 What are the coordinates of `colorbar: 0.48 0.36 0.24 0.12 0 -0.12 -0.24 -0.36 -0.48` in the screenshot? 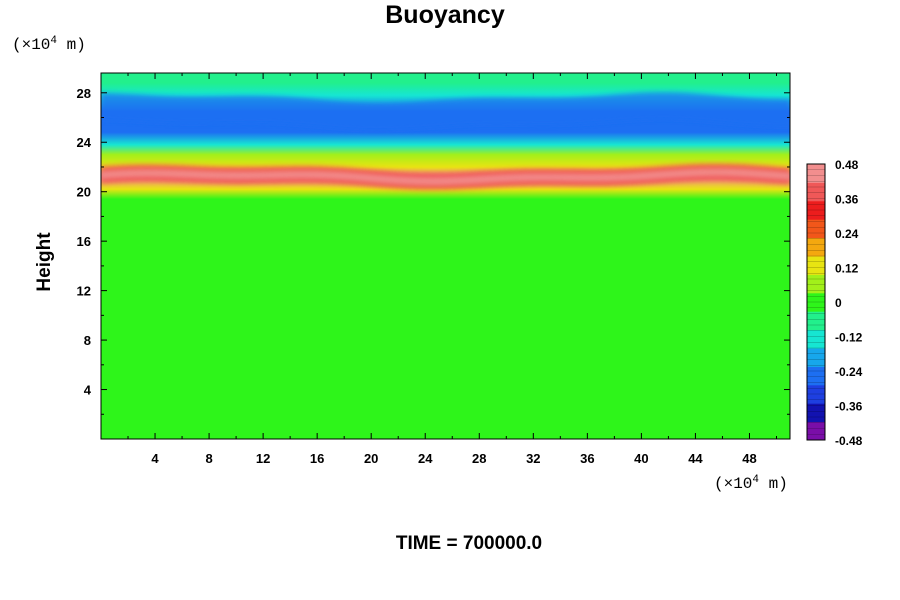 It's located at (834, 303).